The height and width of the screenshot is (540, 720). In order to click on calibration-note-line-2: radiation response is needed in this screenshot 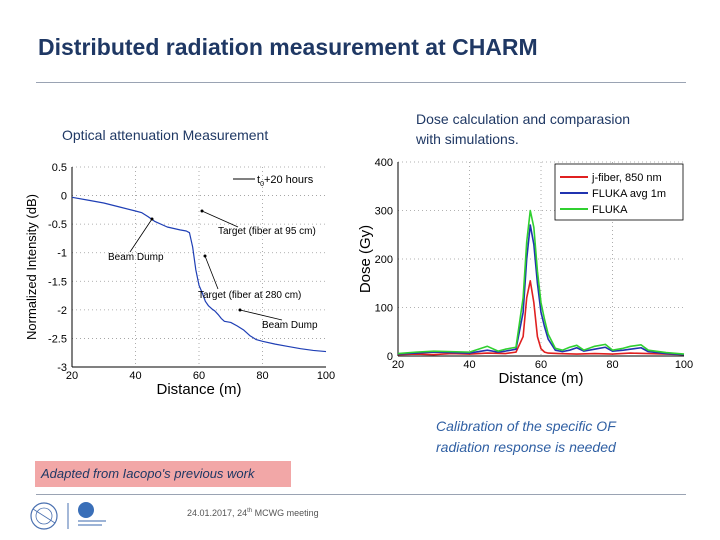, I will do `click(526, 447)`.